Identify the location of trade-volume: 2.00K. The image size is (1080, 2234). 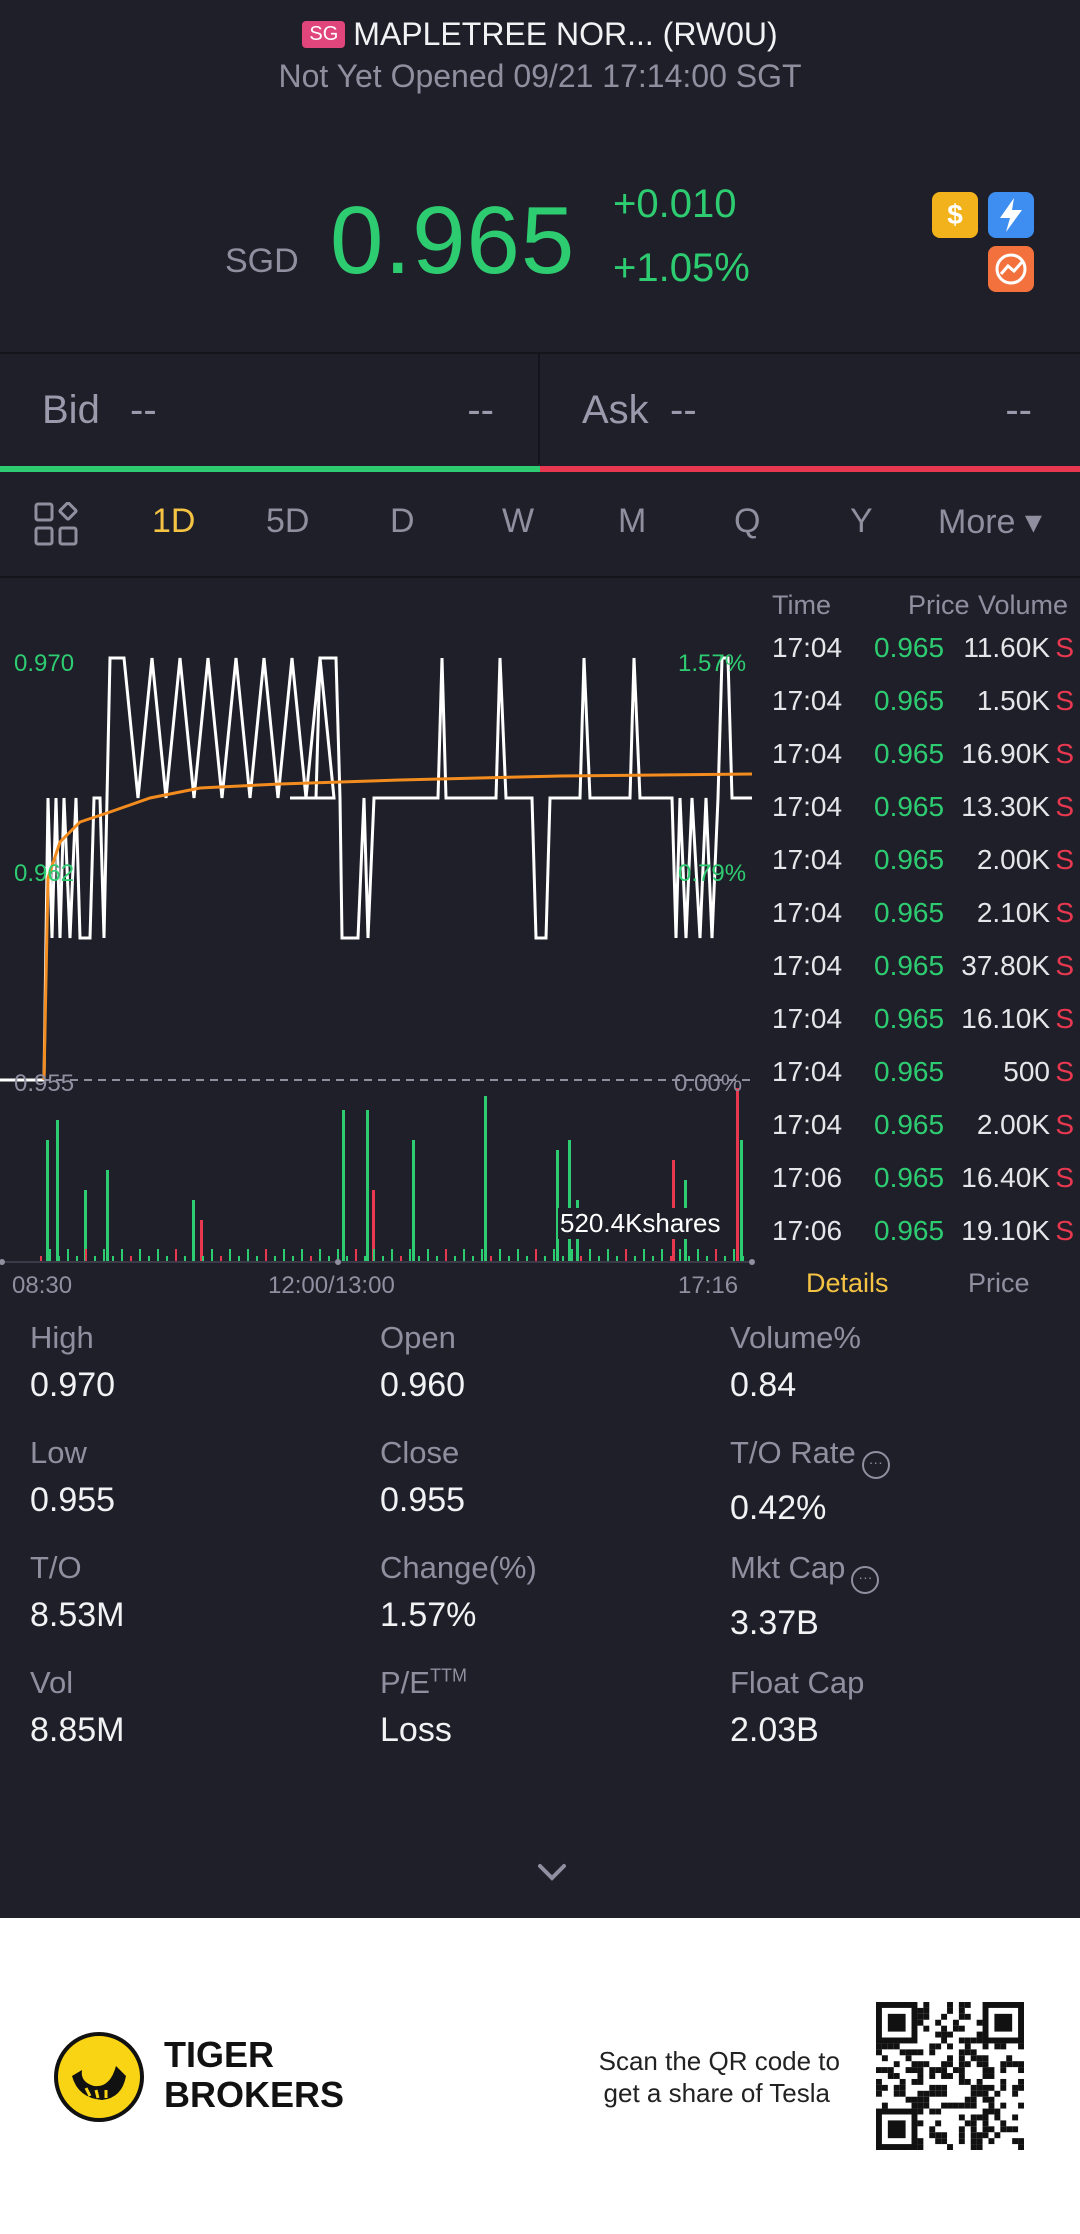
(1013, 859).